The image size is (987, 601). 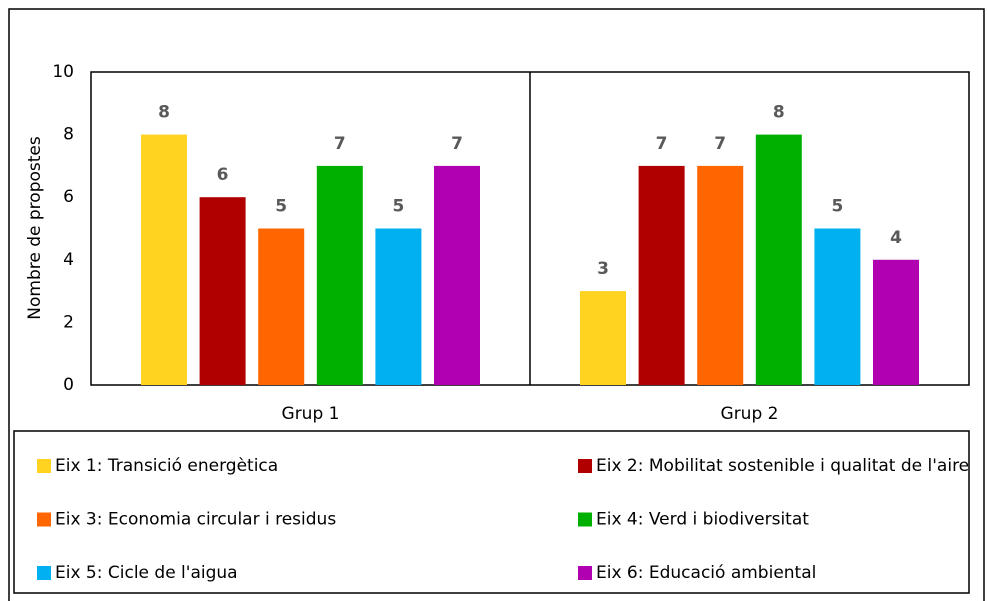 What do you see at coordinates (223, 175) in the screenshot?
I see `data-label: 6` at bounding box center [223, 175].